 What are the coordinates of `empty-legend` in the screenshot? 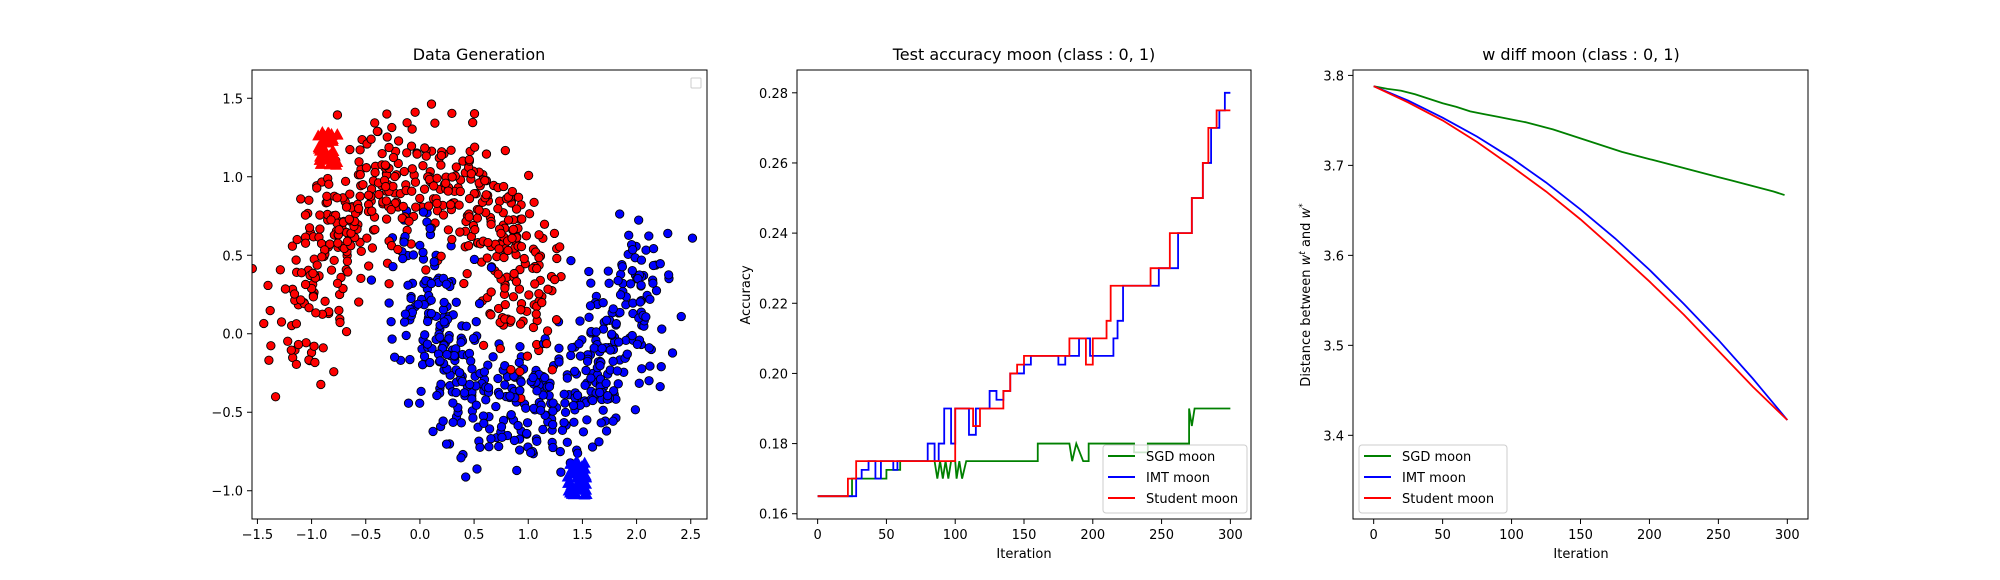 It's located at (696, 83).